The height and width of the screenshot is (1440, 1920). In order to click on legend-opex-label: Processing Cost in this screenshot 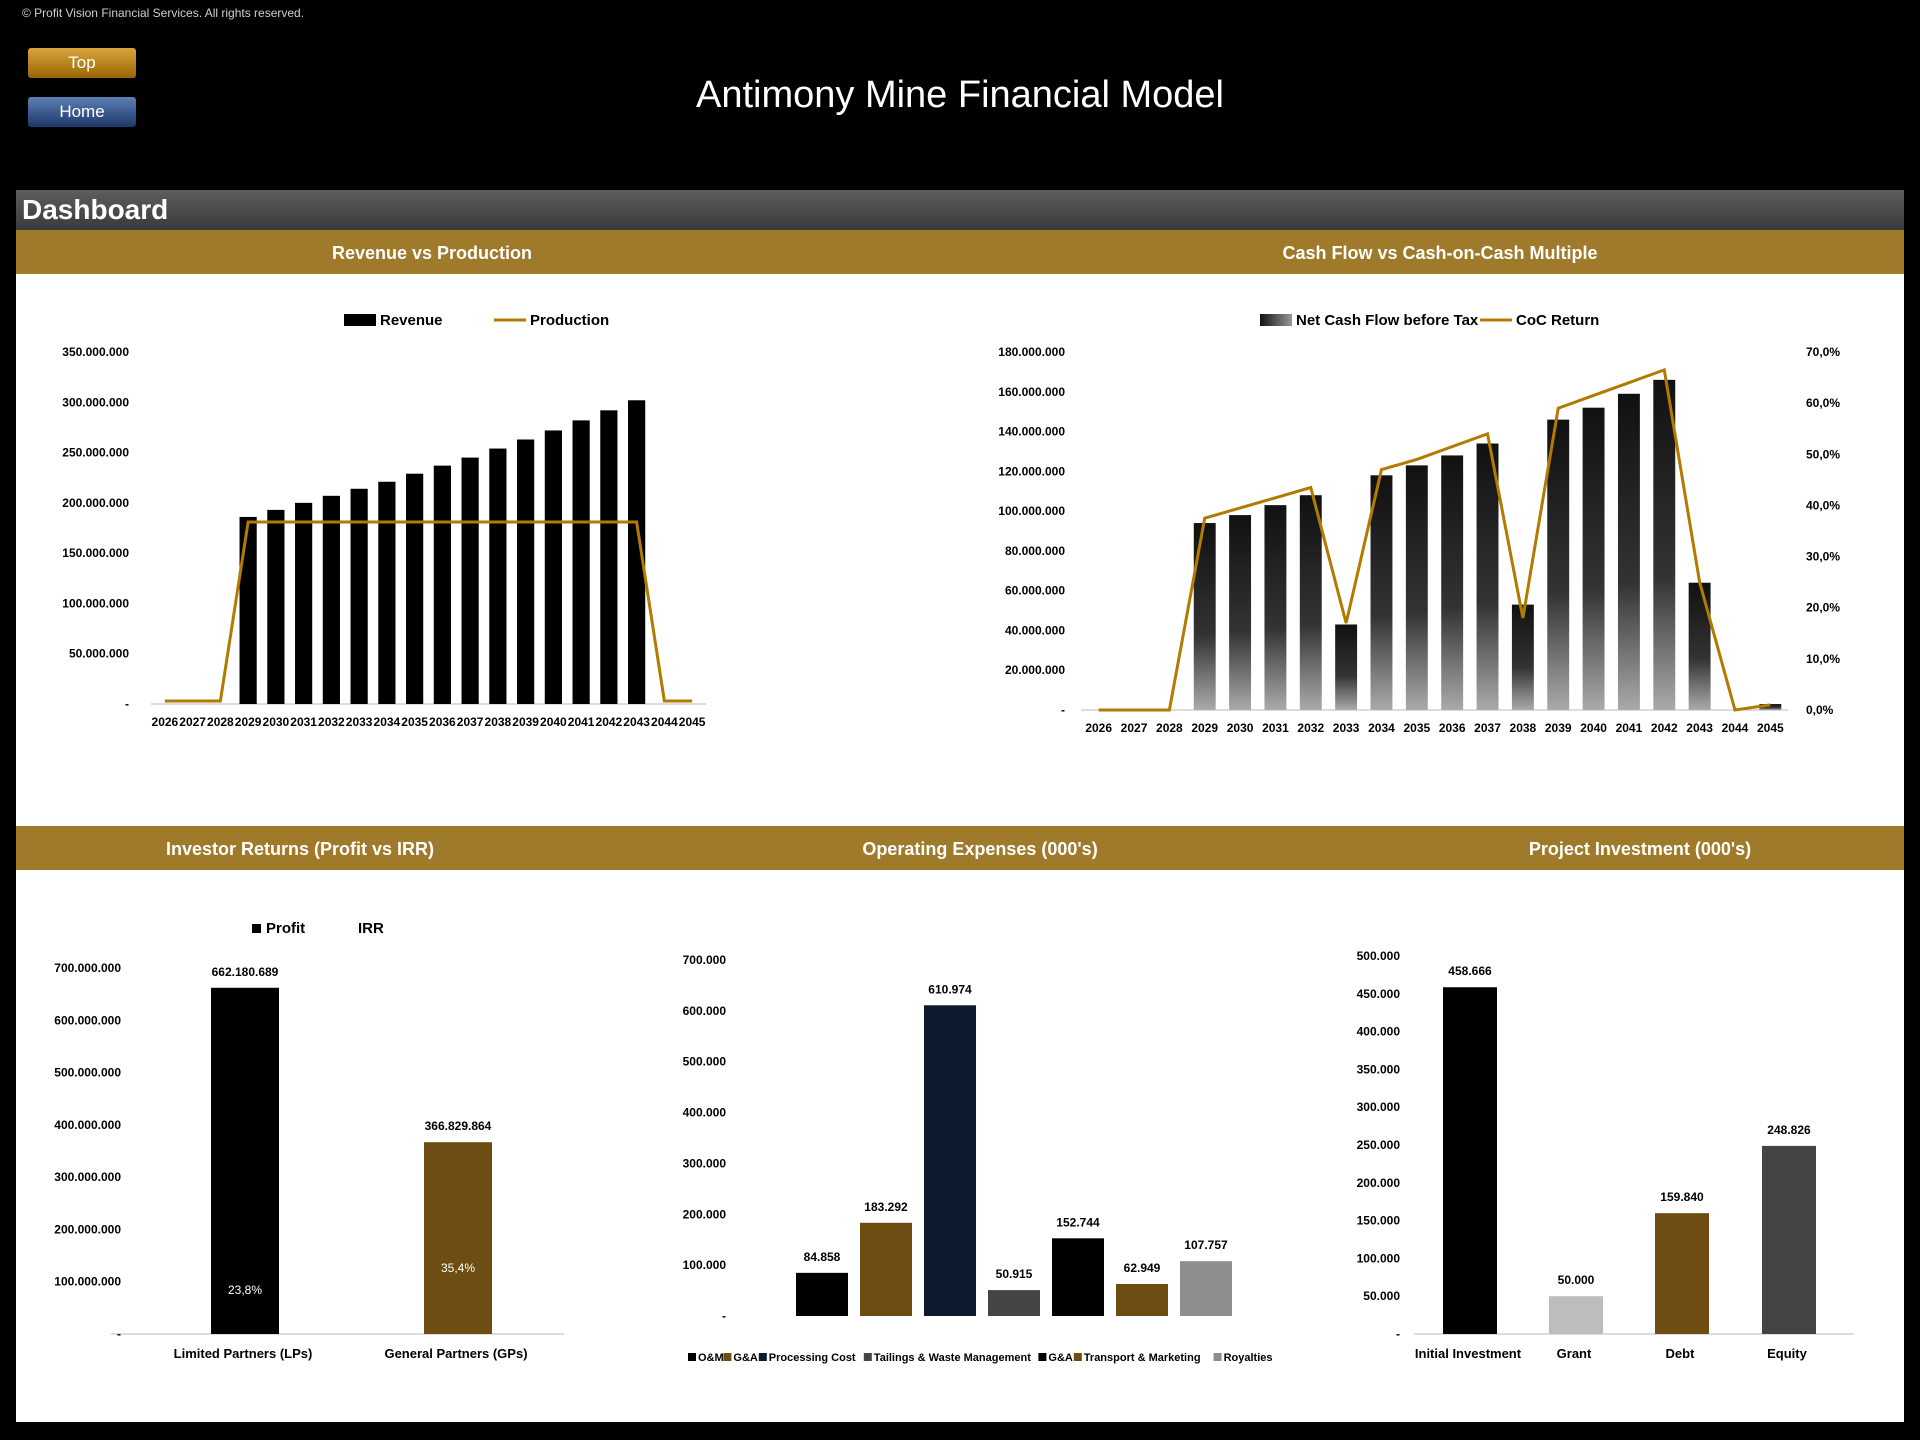, I will do `click(812, 1358)`.